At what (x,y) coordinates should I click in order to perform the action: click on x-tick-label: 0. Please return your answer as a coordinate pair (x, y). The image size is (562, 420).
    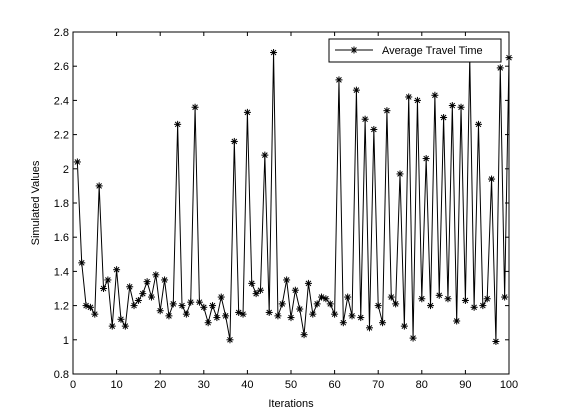
    Looking at the image, I should click on (73, 385).